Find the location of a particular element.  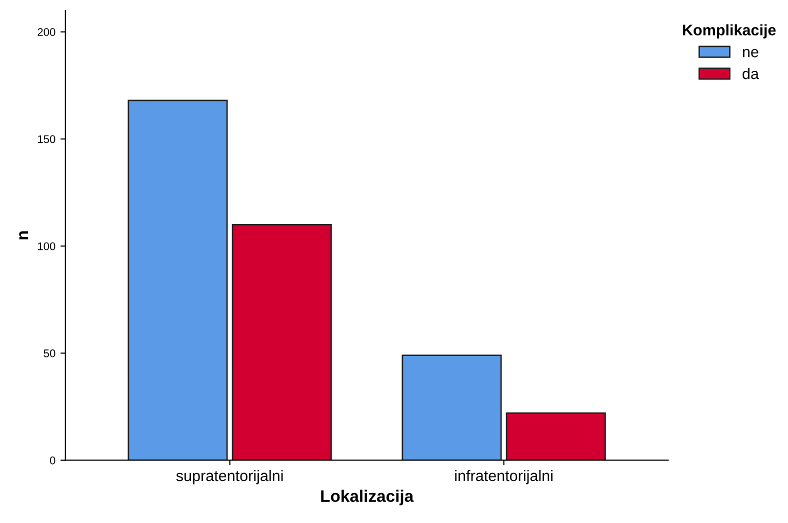

y-axis-title: n is located at coordinates (23, 235).